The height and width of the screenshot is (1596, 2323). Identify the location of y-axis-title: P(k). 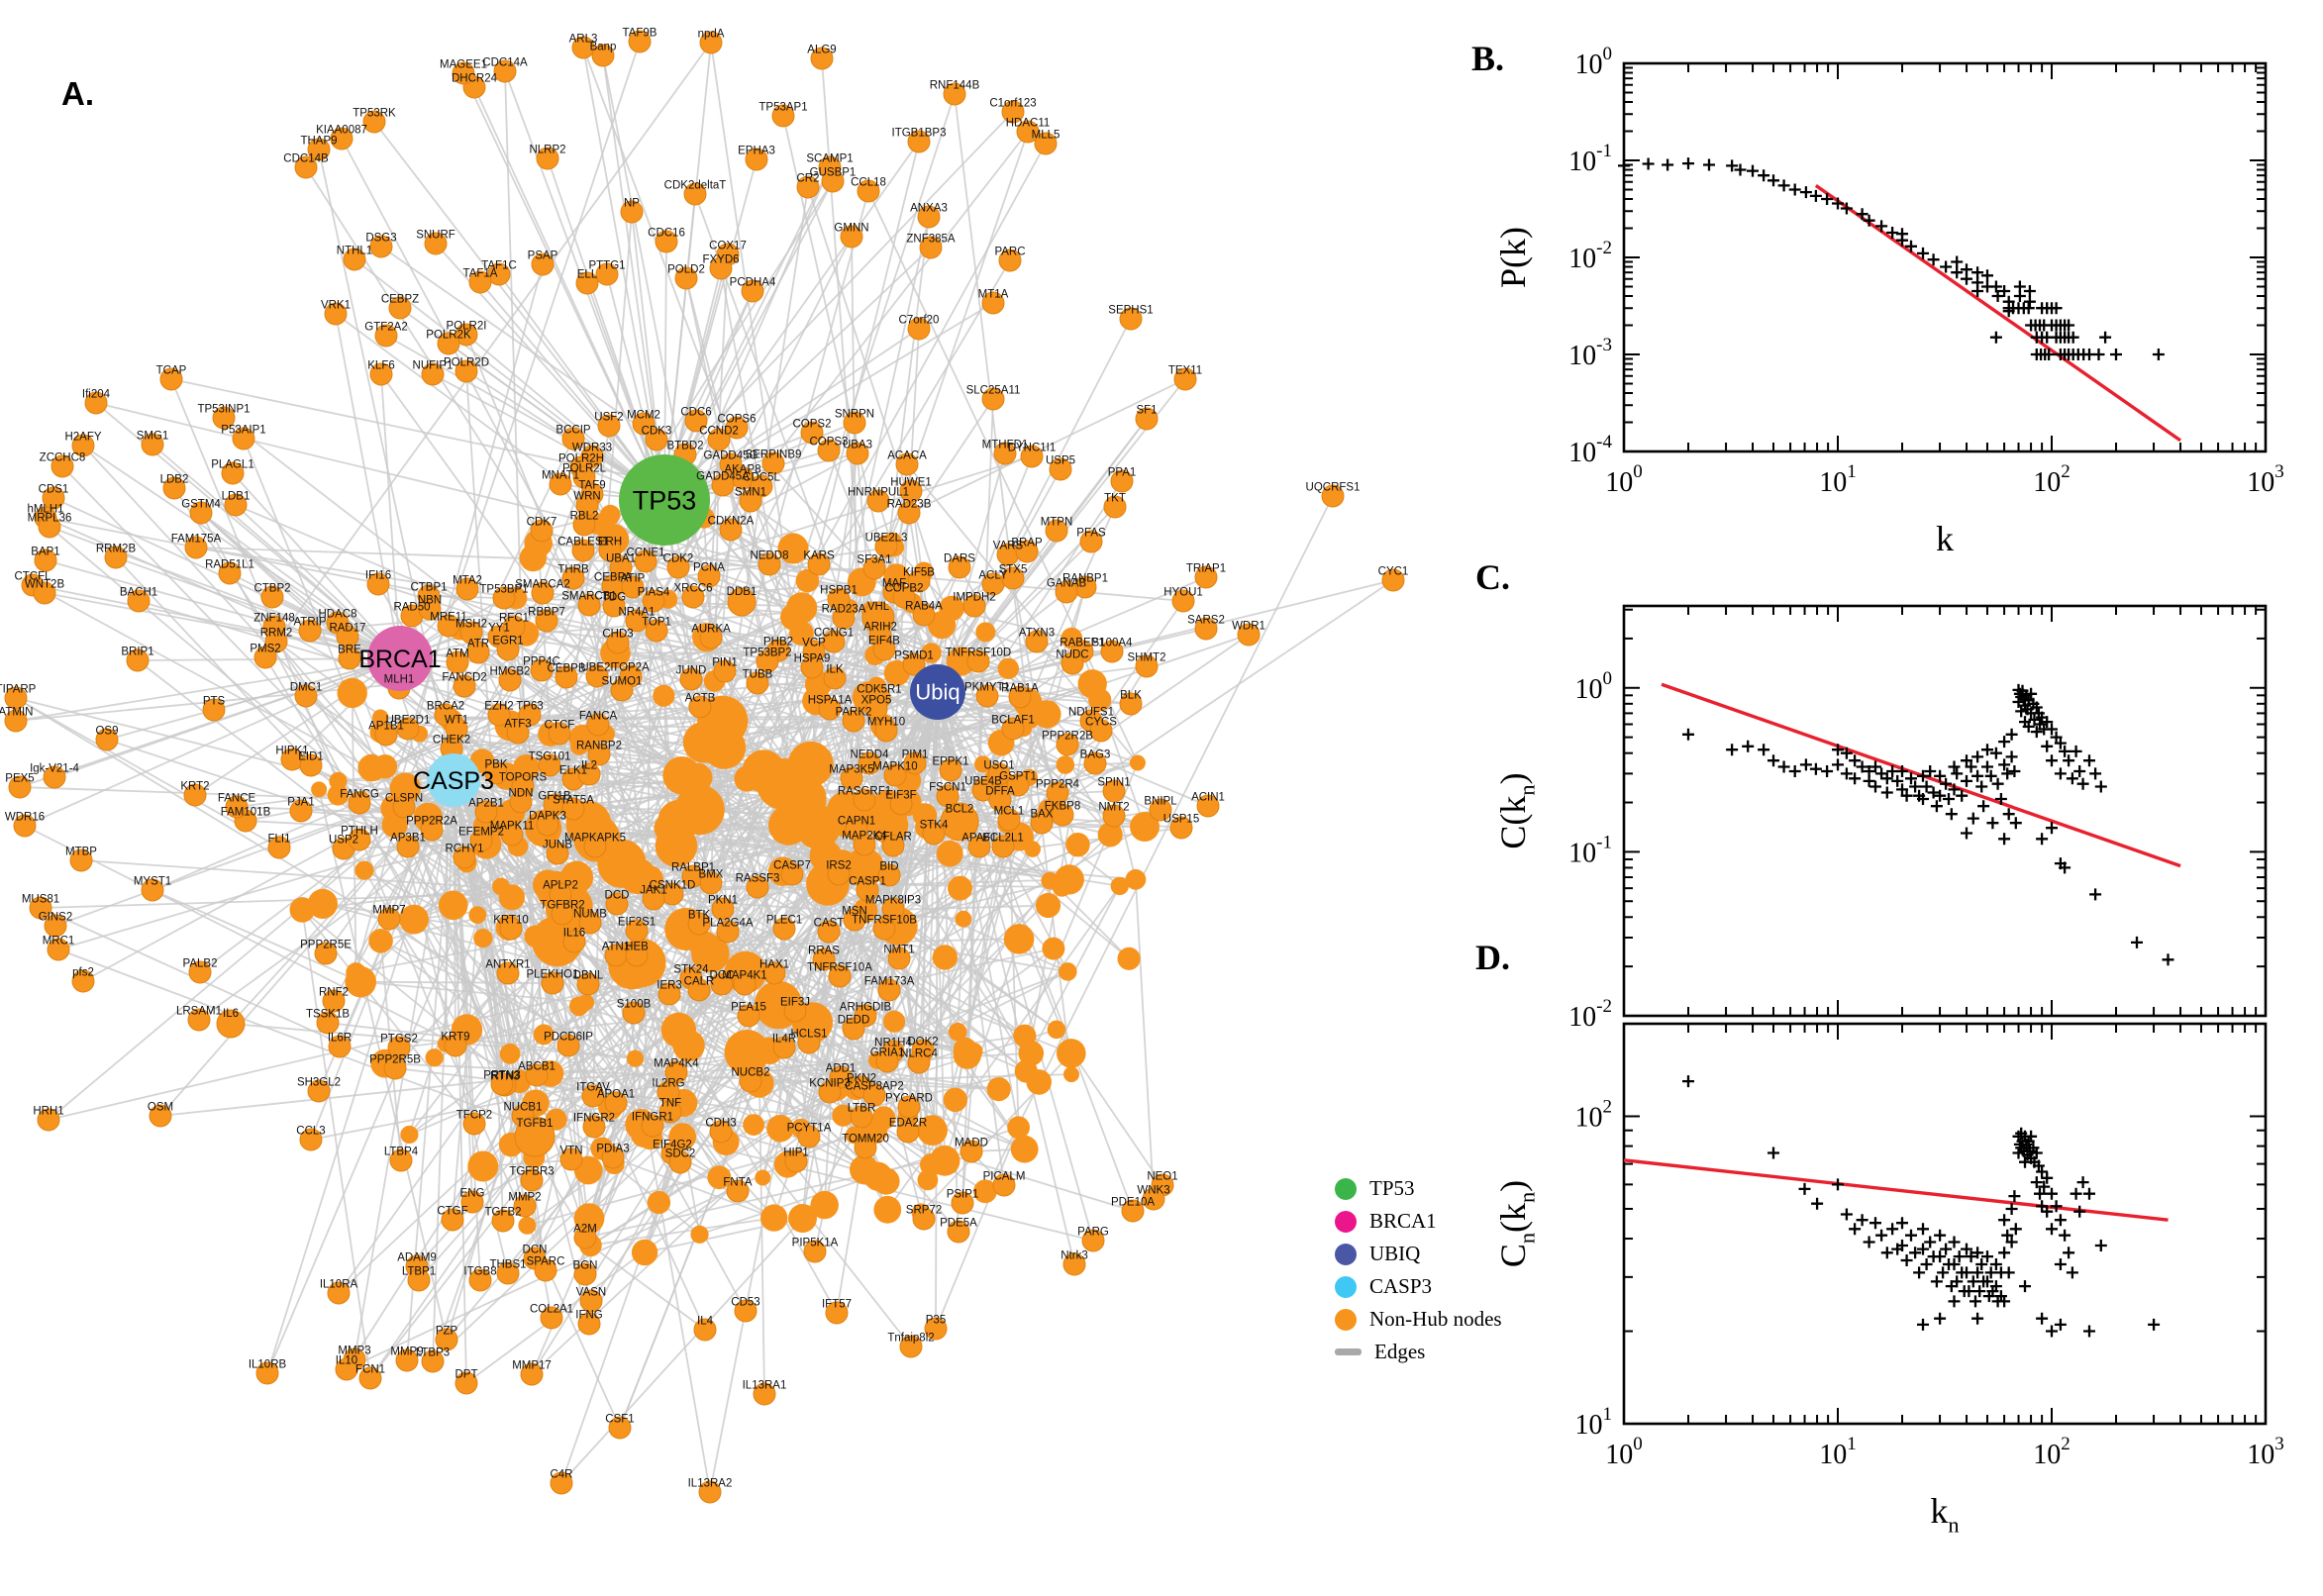
(1513, 257).